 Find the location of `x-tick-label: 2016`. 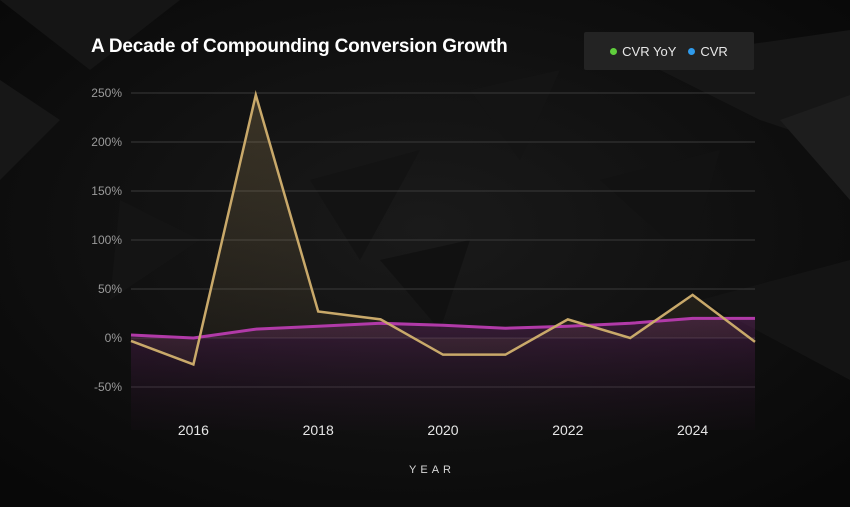

x-tick-label: 2016 is located at coordinates (193, 430).